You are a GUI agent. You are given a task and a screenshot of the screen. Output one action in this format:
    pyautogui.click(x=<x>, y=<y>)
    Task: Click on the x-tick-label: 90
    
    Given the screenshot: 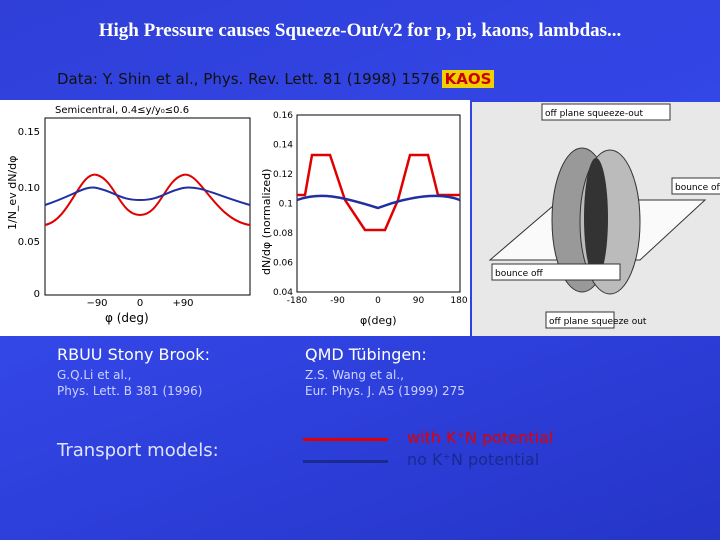 What is the action you would take?
    pyautogui.click(x=419, y=301)
    